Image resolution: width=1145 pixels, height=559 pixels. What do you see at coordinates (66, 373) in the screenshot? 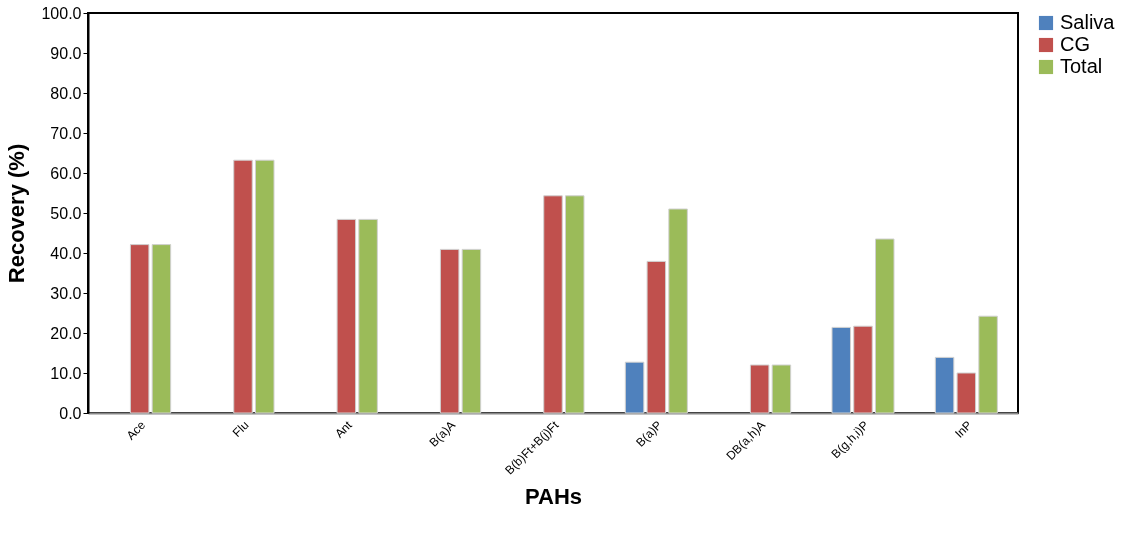
I see `y-tick-label: 10.0` at bounding box center [66, 373].